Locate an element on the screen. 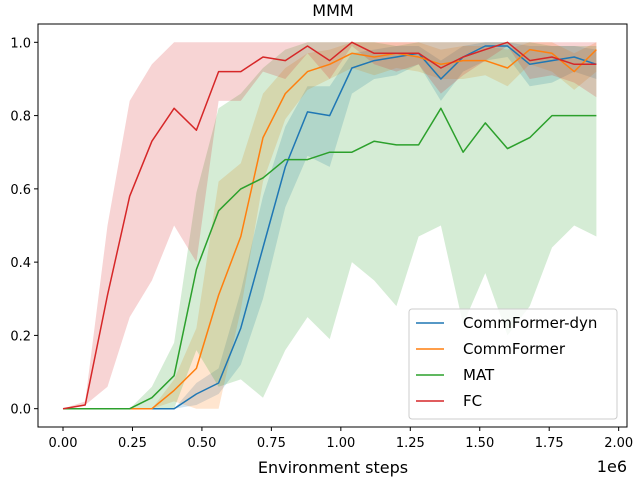 This screenshot has width=640, height=480. legend-label-fc: FC is located at coordinates (472, 401).